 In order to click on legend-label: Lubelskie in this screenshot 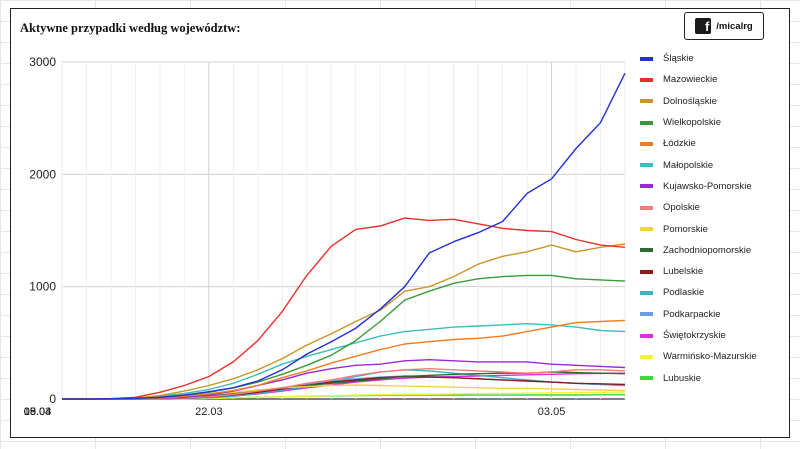, I will do `click(683, 272)`.